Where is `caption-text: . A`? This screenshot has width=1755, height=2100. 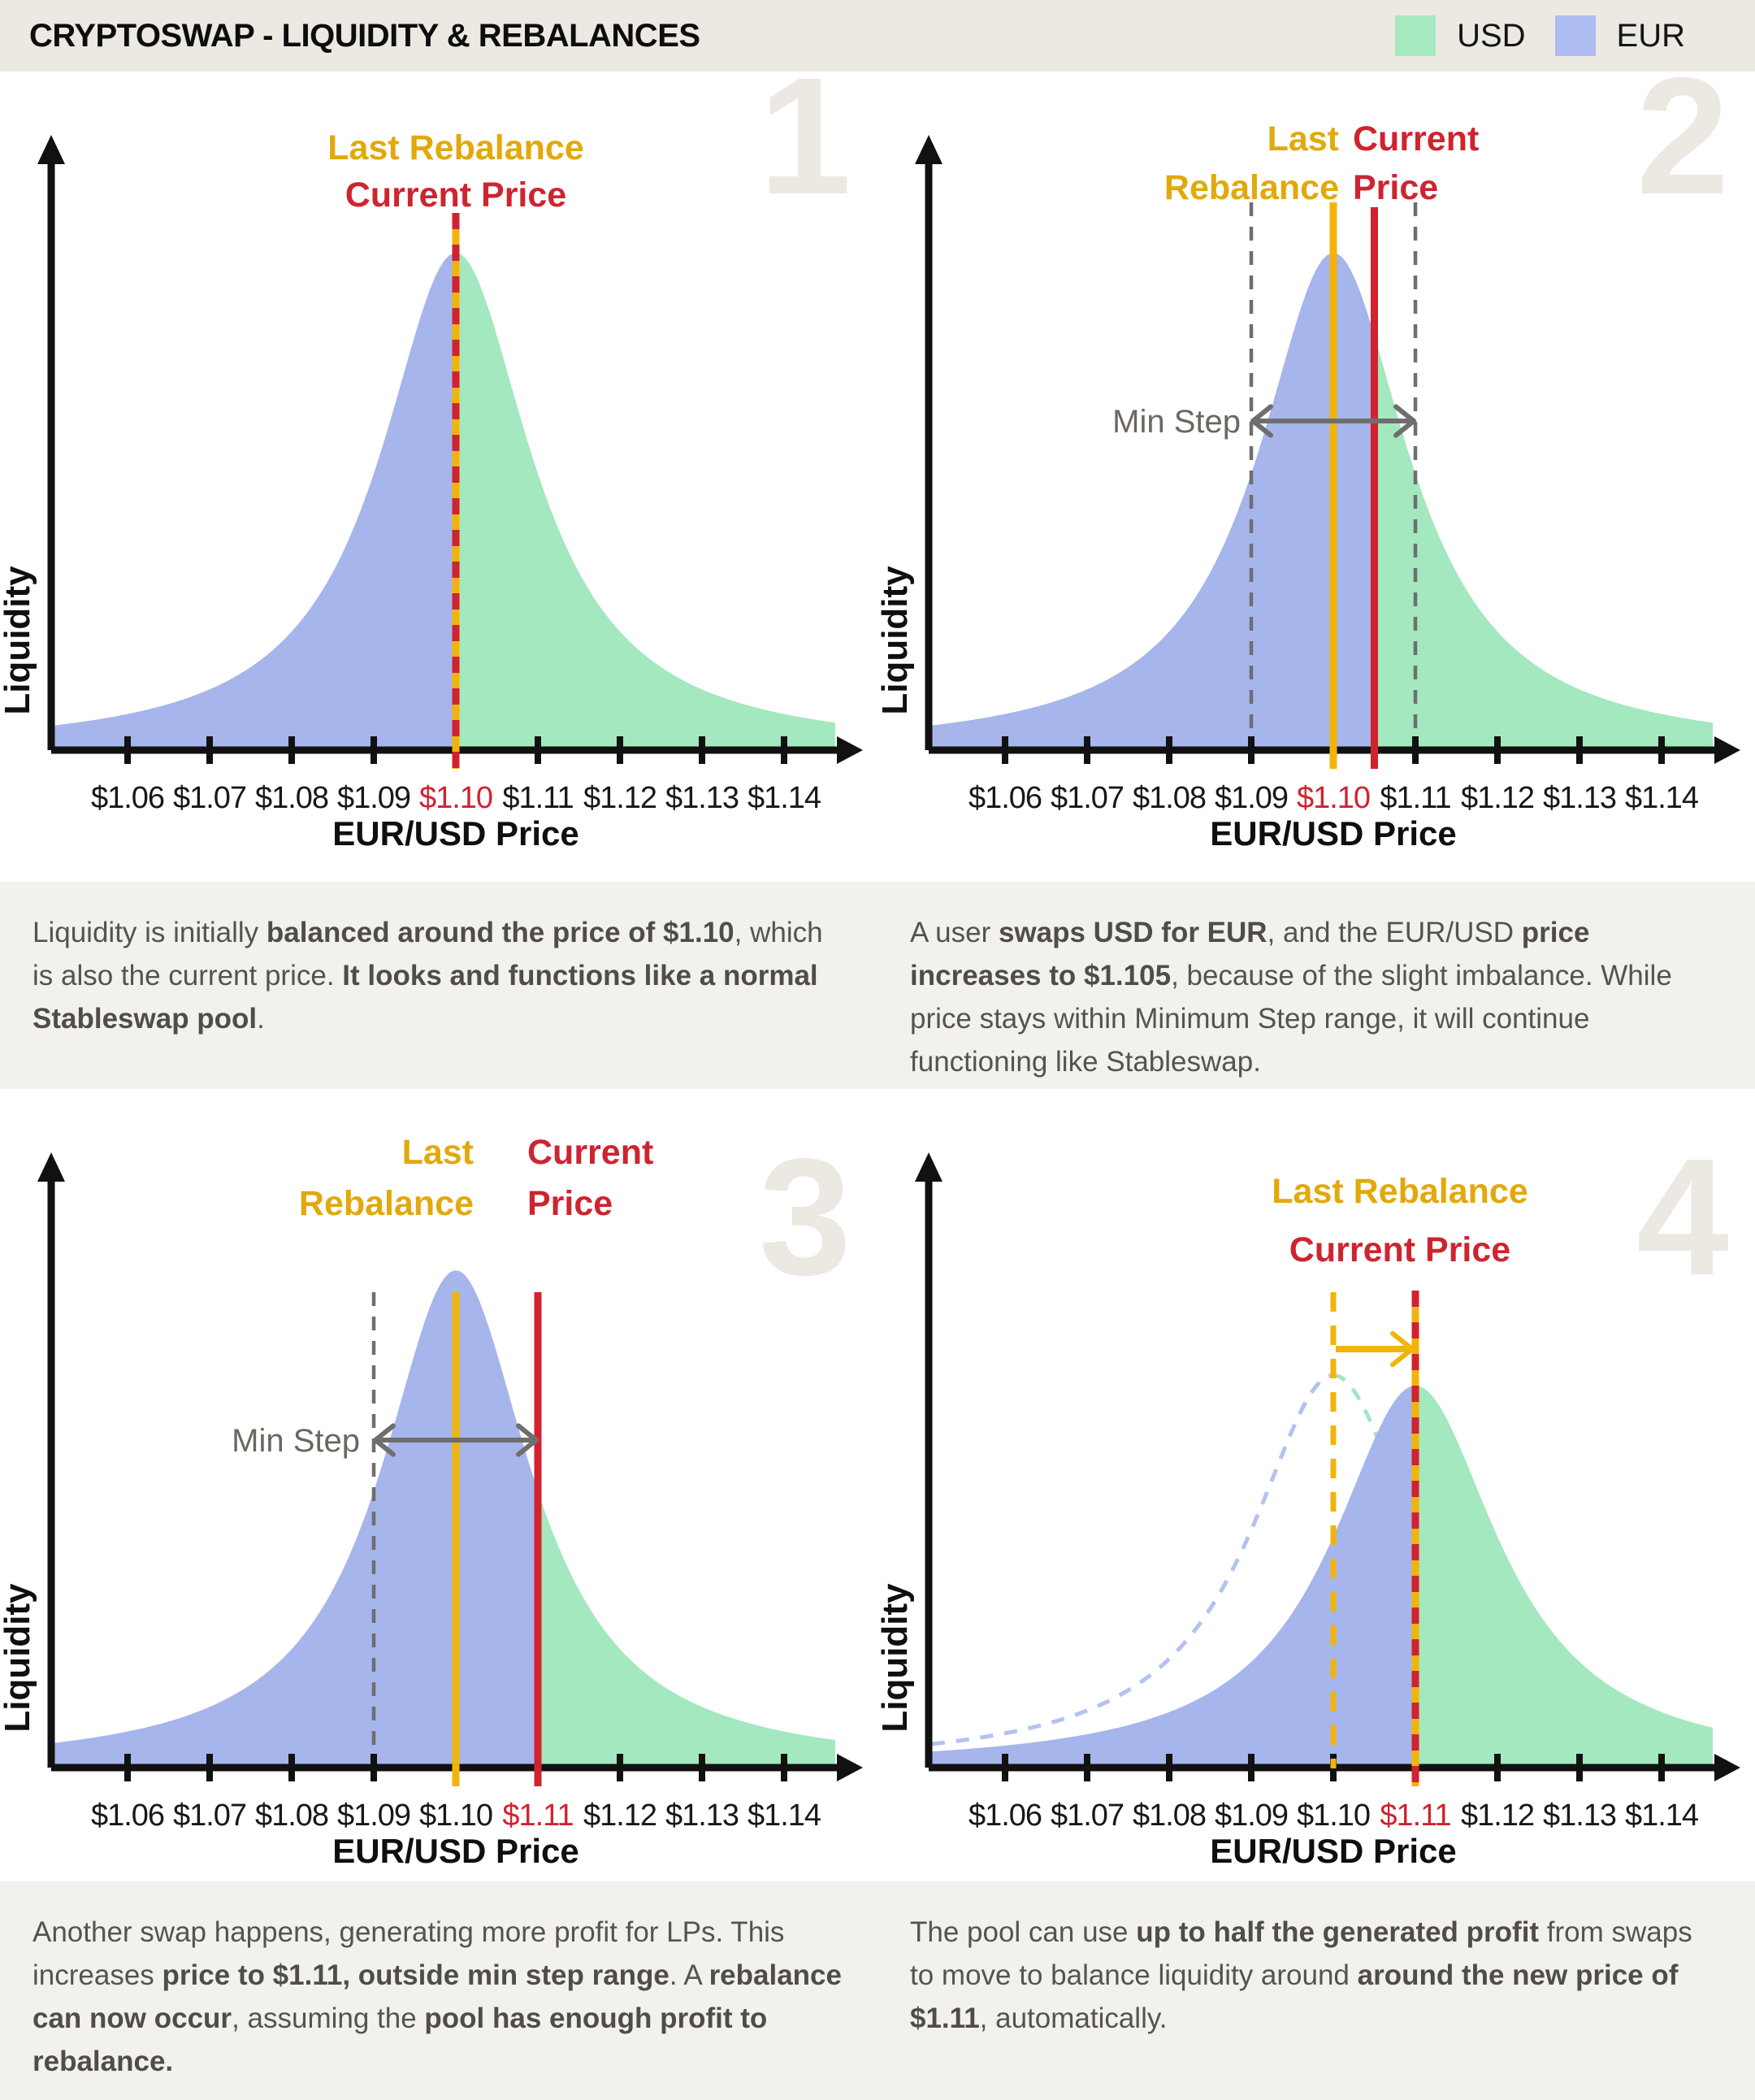
caption-text: . A is located at coordinates (689, 1975).